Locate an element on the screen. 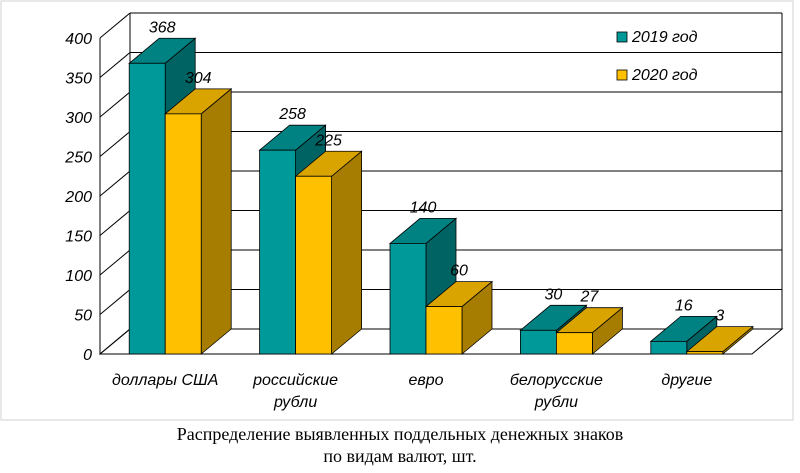 This screenshot has width=800, height=473. legend-item: 2020 год is located at coordinates (657, 75).